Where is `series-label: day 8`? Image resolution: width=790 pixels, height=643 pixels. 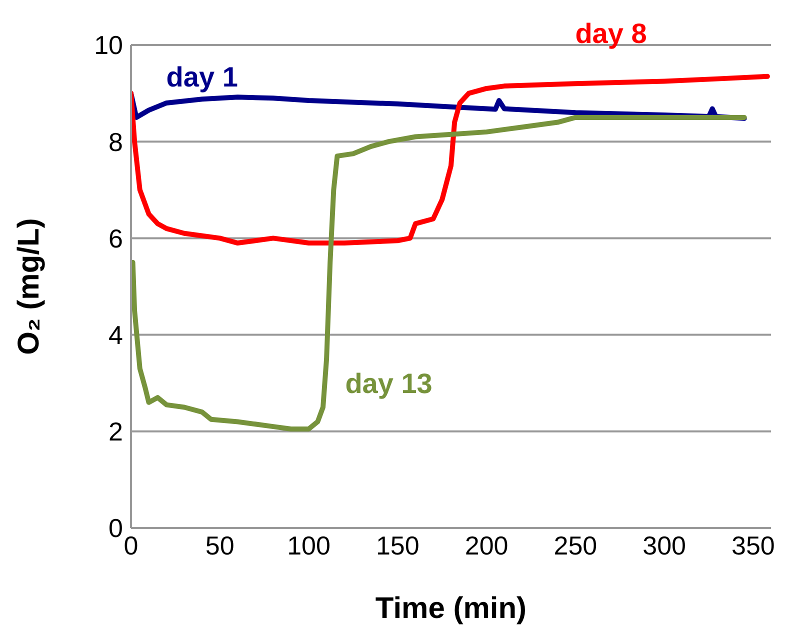 series-label: day 8 is located at coordinates (611, 33).